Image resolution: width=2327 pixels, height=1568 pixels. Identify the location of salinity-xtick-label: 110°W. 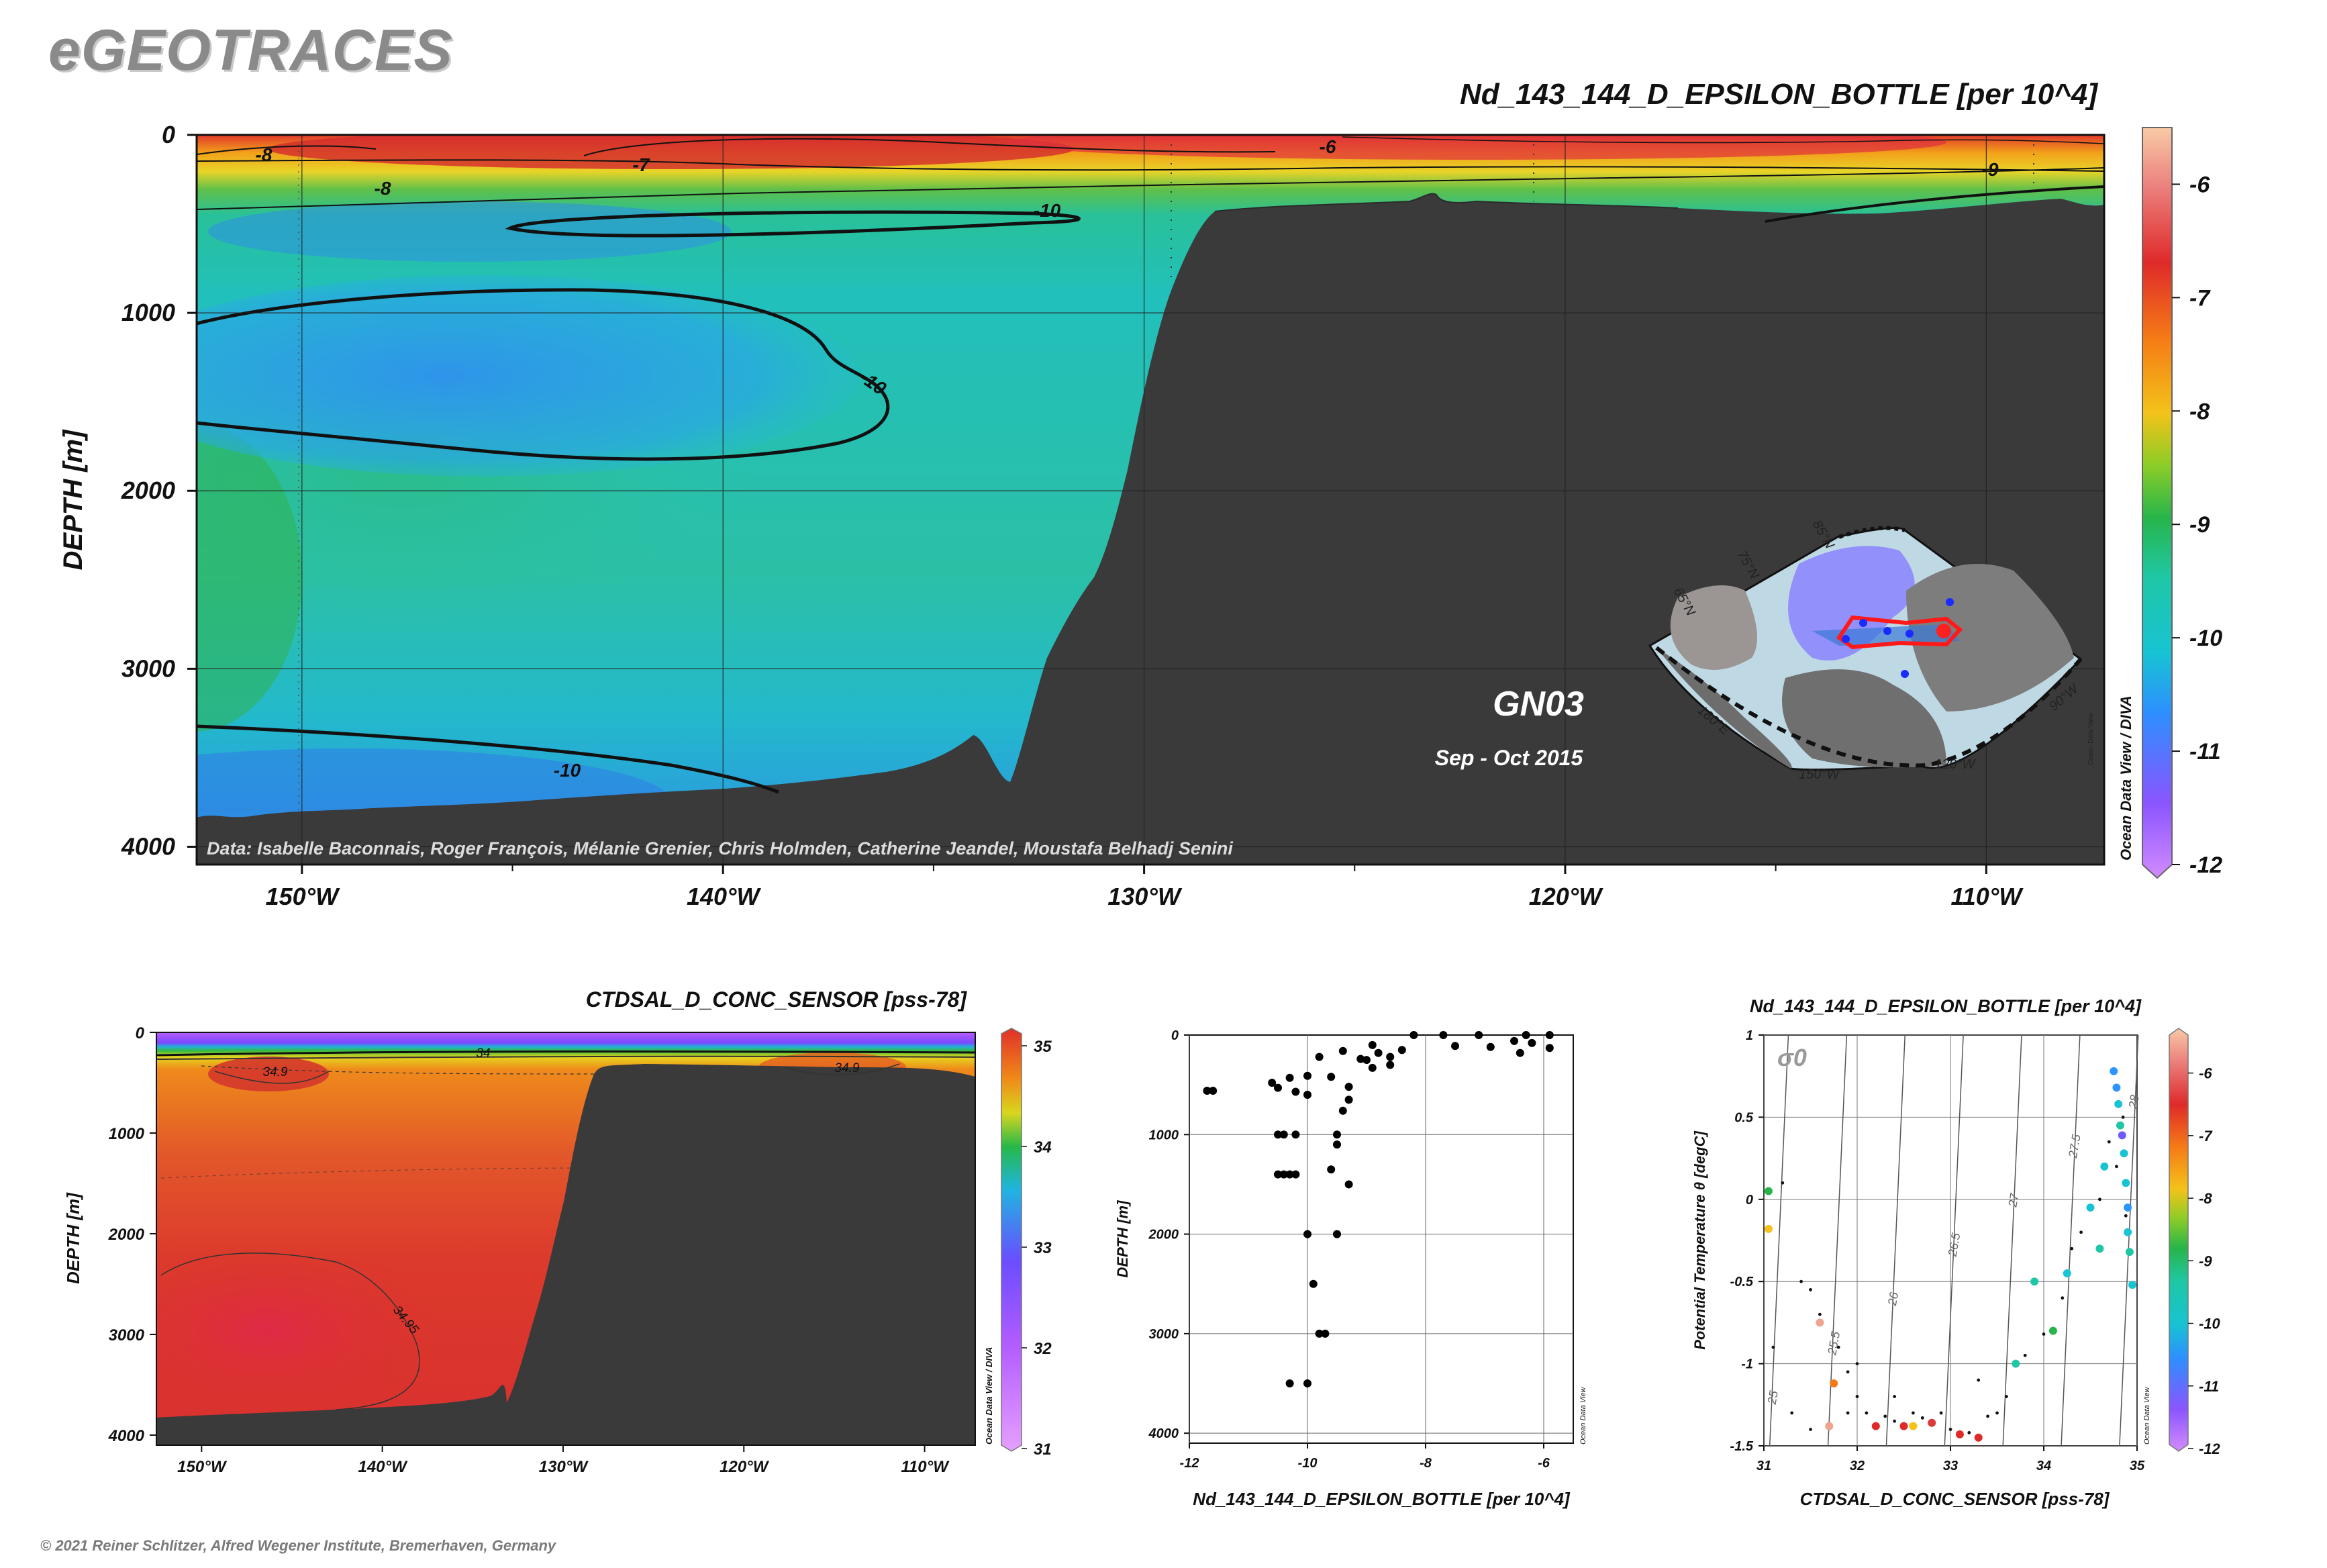
(925, 1467).